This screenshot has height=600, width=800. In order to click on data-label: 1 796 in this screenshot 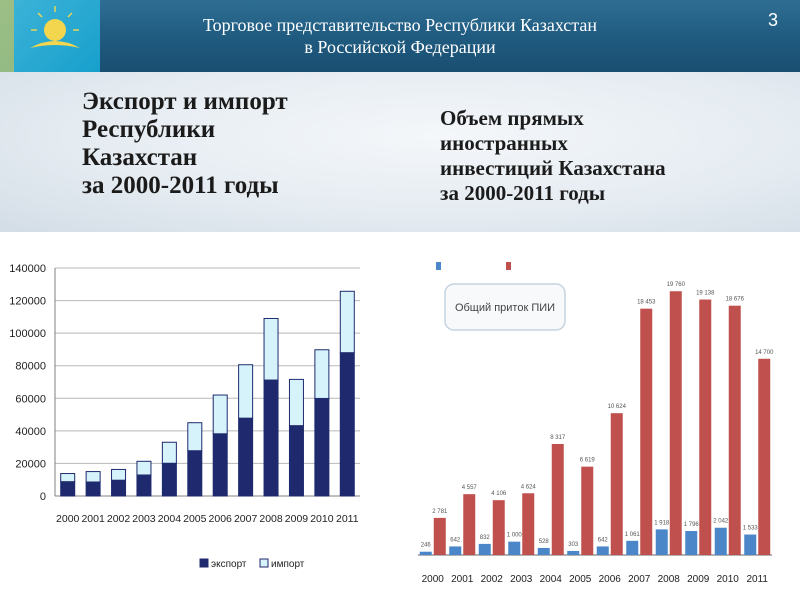, I will do `click(692, 525)`.